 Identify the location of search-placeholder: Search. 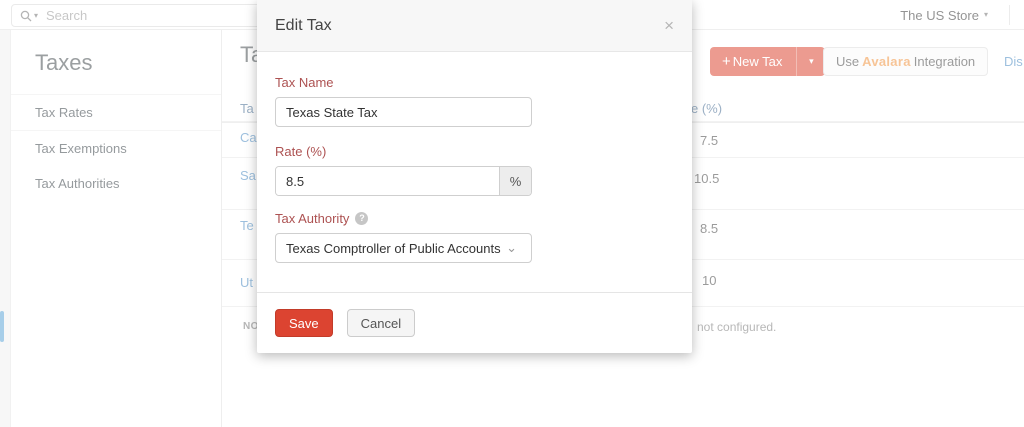
(67, 15).